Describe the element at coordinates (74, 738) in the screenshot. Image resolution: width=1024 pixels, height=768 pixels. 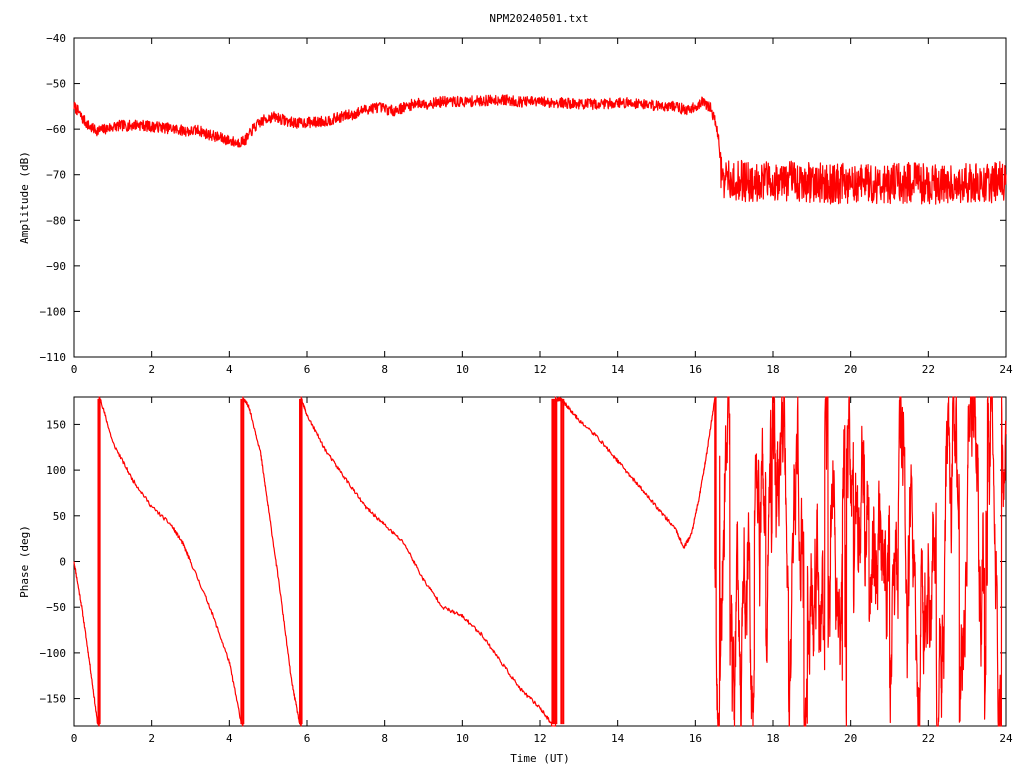
I see `phase-x-tick-label: 0` at that location.